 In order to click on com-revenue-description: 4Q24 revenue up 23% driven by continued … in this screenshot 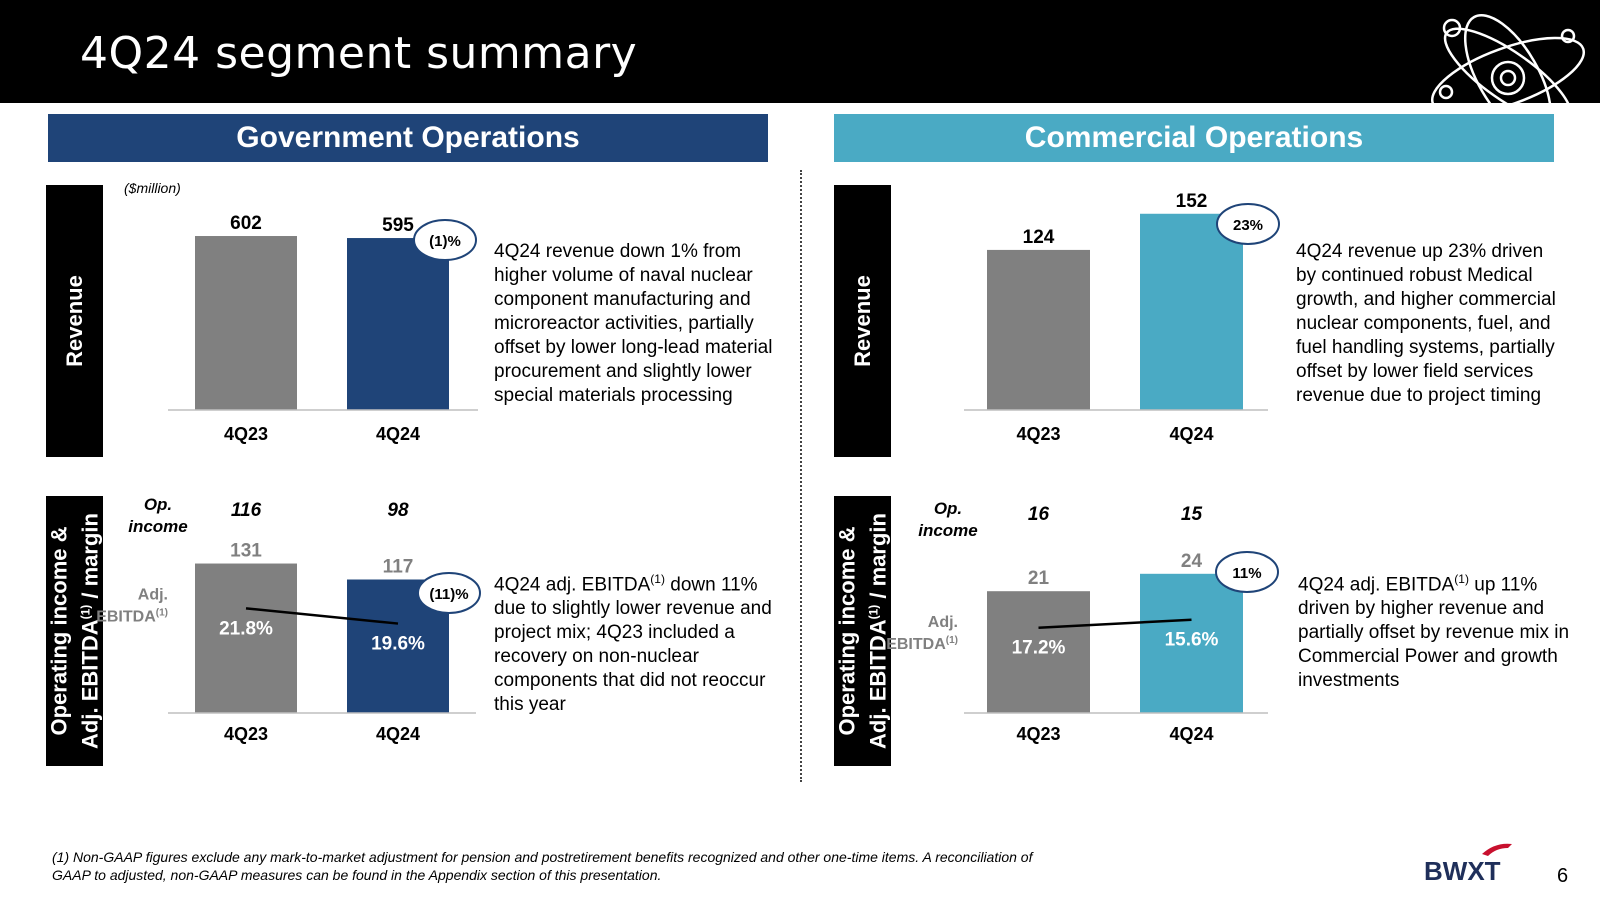, I will do `click(1426, 323)`.